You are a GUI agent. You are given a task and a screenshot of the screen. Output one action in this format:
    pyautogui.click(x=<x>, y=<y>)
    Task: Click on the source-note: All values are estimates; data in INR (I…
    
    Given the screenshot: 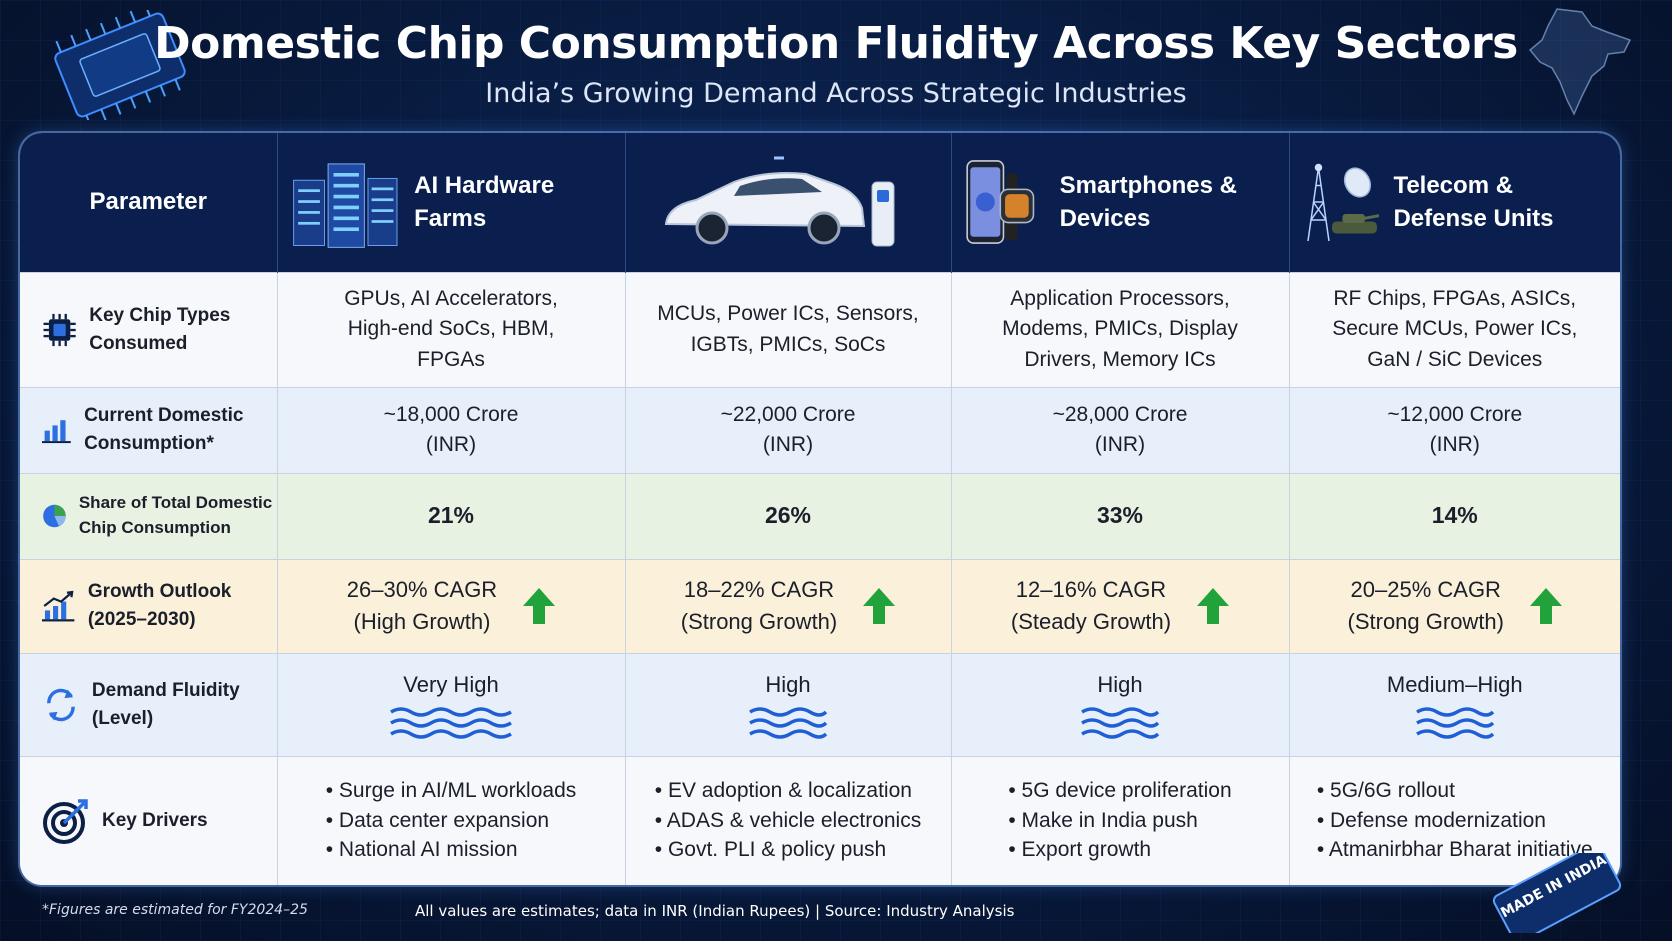 What is the action you would take?
    pyautogui.click(x=715, y=911)
    